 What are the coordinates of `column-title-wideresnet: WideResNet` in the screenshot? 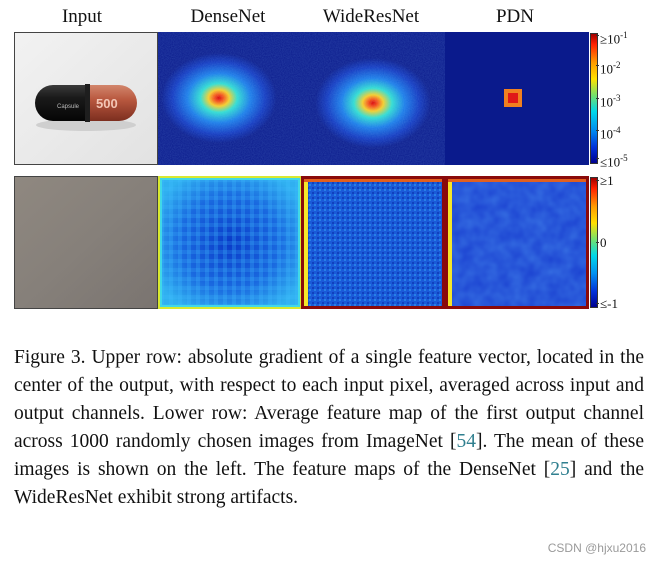 It's located at (371, 16).